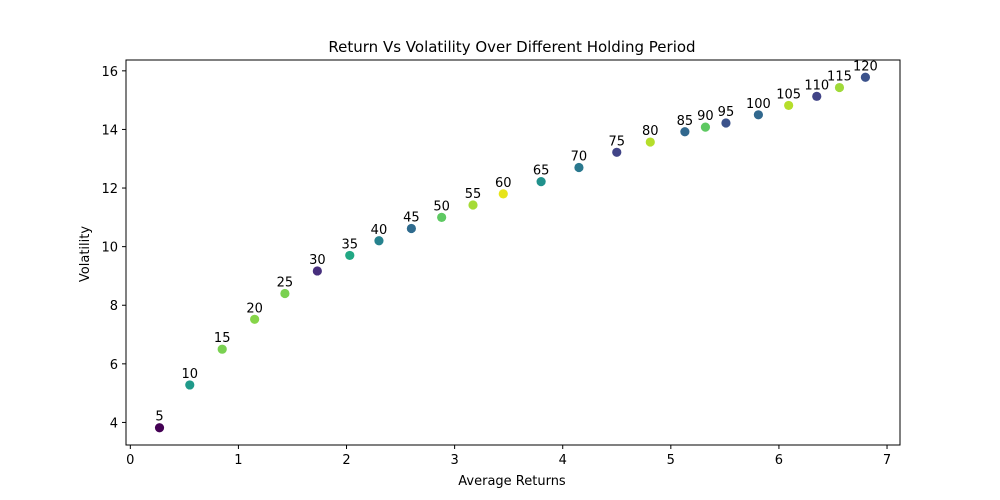 The width and height of the screenshot is (1000, 500). What do you see at coordinates (109, 130) in the screenshot?
I see `y-tick-label: 14` at bounding box center [109, 130].